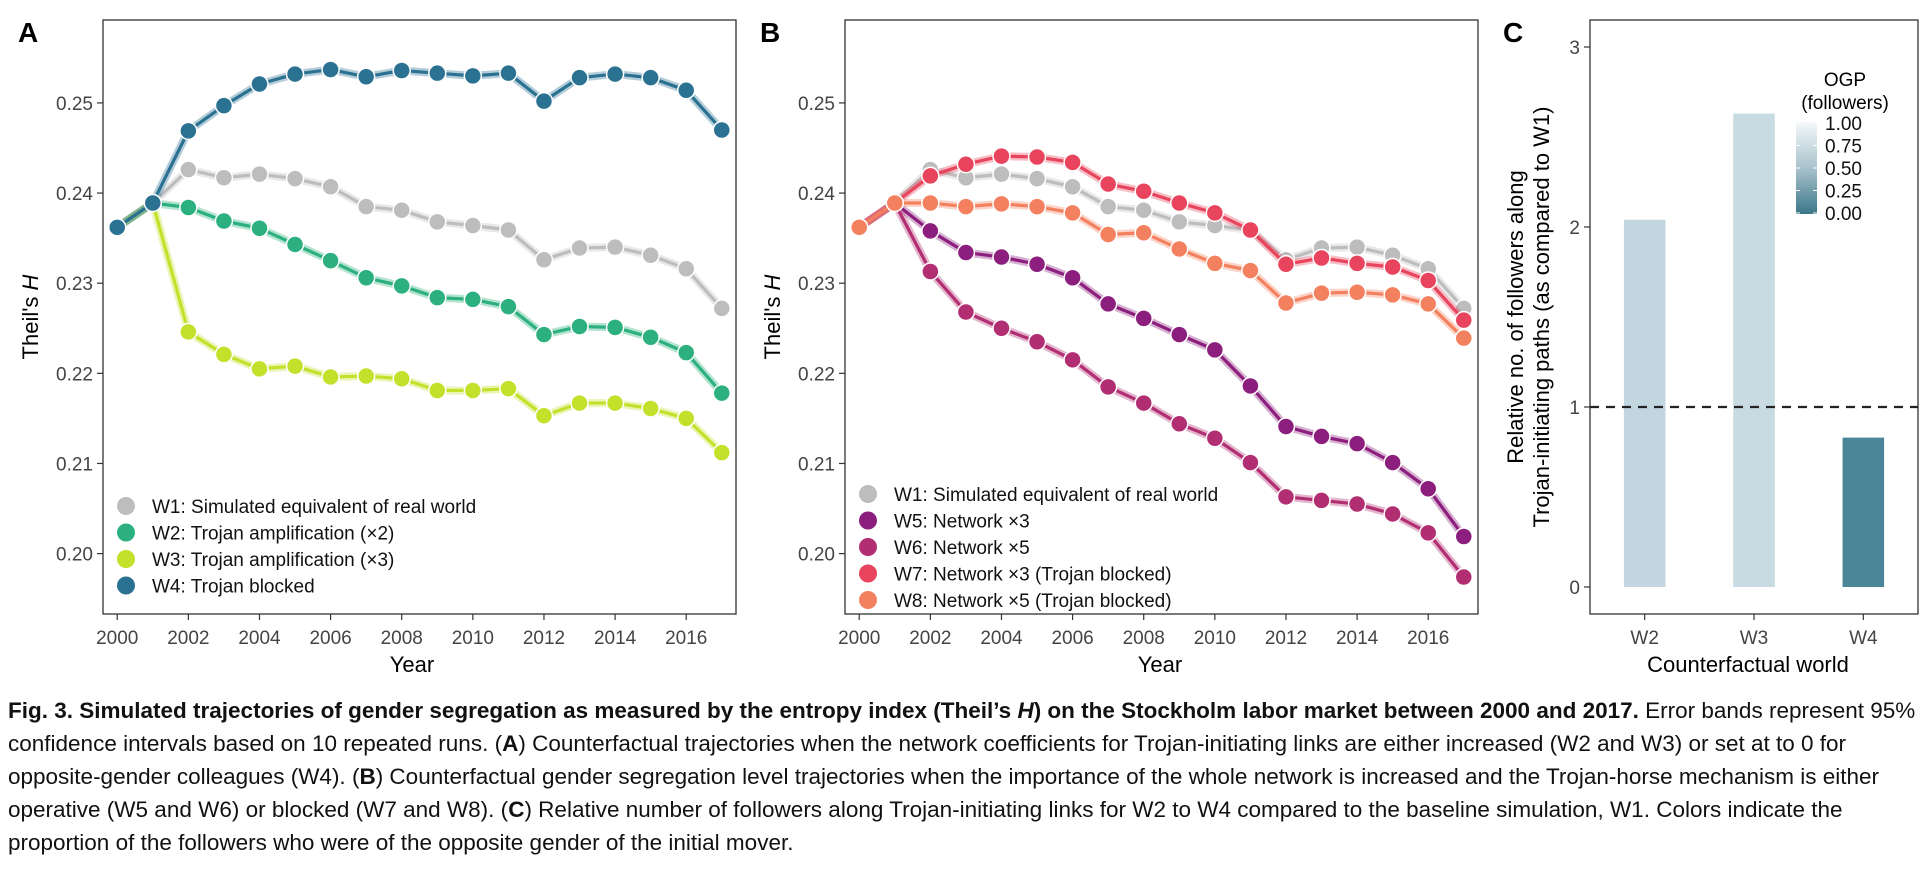  Describe the element at coordinates (510, 743) in the screenshot. I see `caption-ref-a: A` at that location.